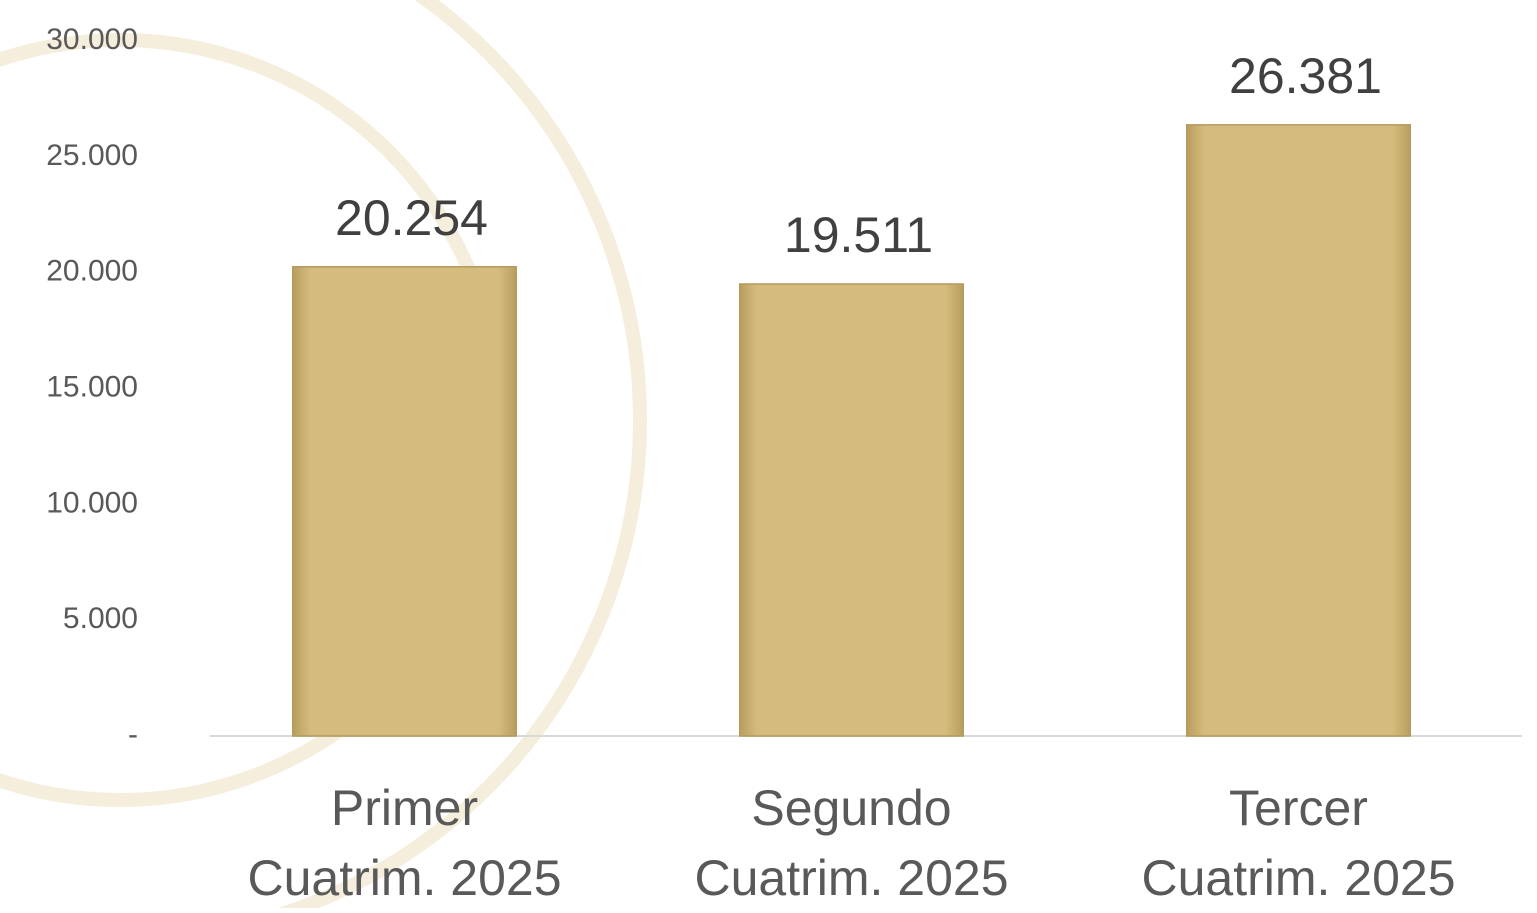  I want to click on data-label: 26.381, so click(1305, 76).